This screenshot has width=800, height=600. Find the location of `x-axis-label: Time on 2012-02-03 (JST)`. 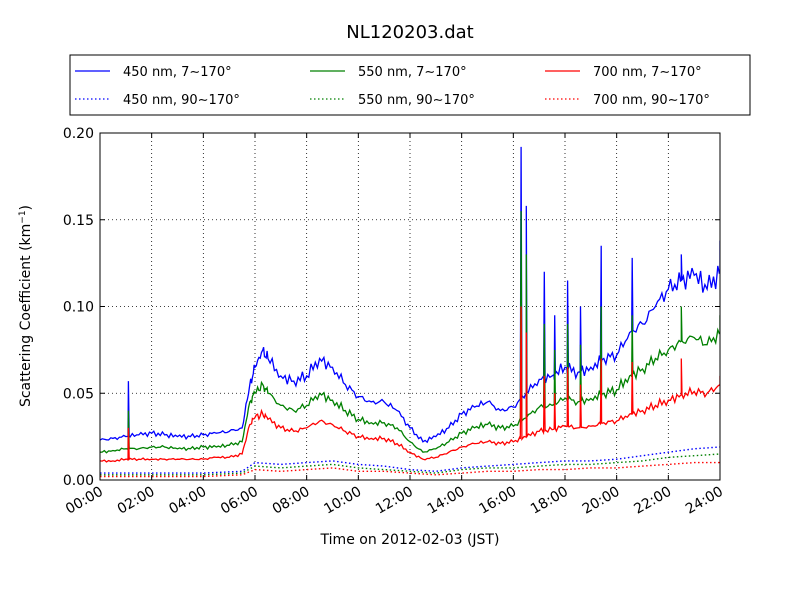

x-axis-label: Time on 2012-02-03 (JST) is located at coordinates (410, 540).